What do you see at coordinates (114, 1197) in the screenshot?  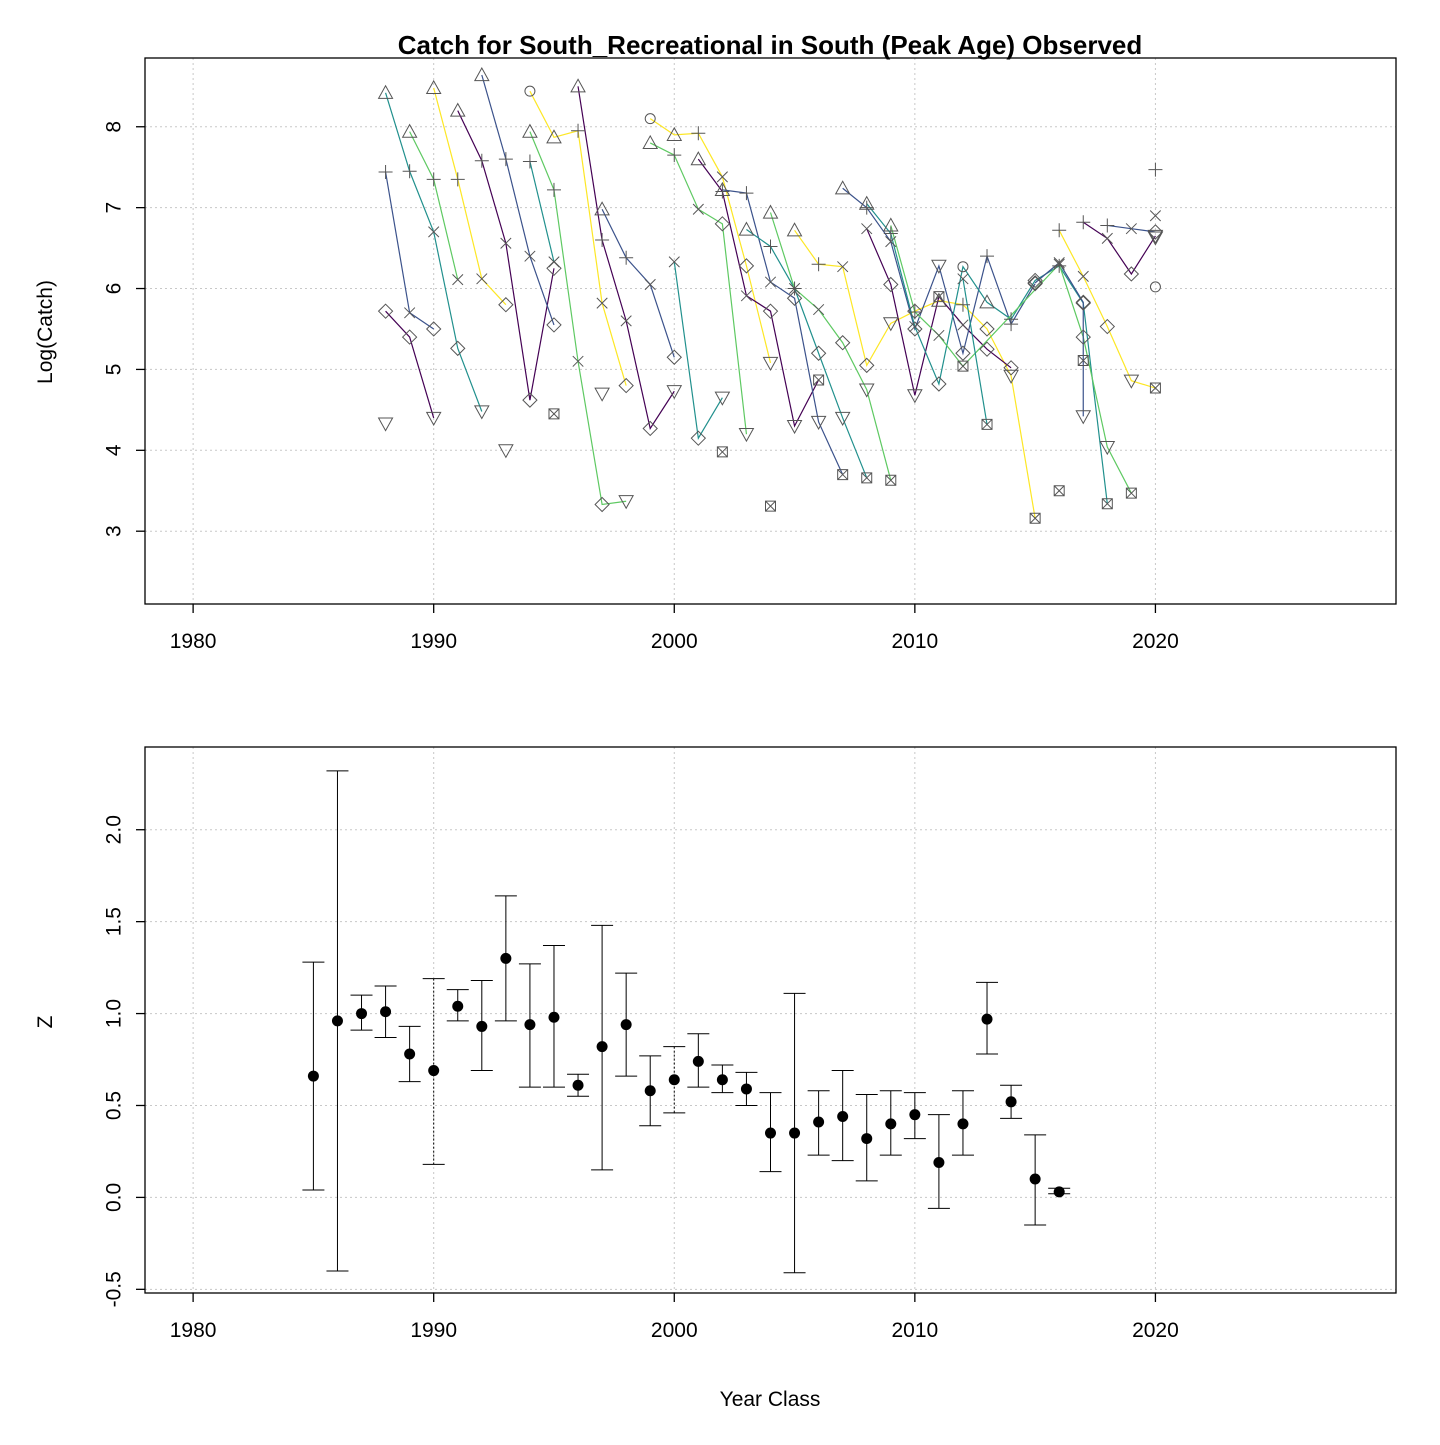 I see `y-tick-label: 0.0` at bounding box center [114, 1197].